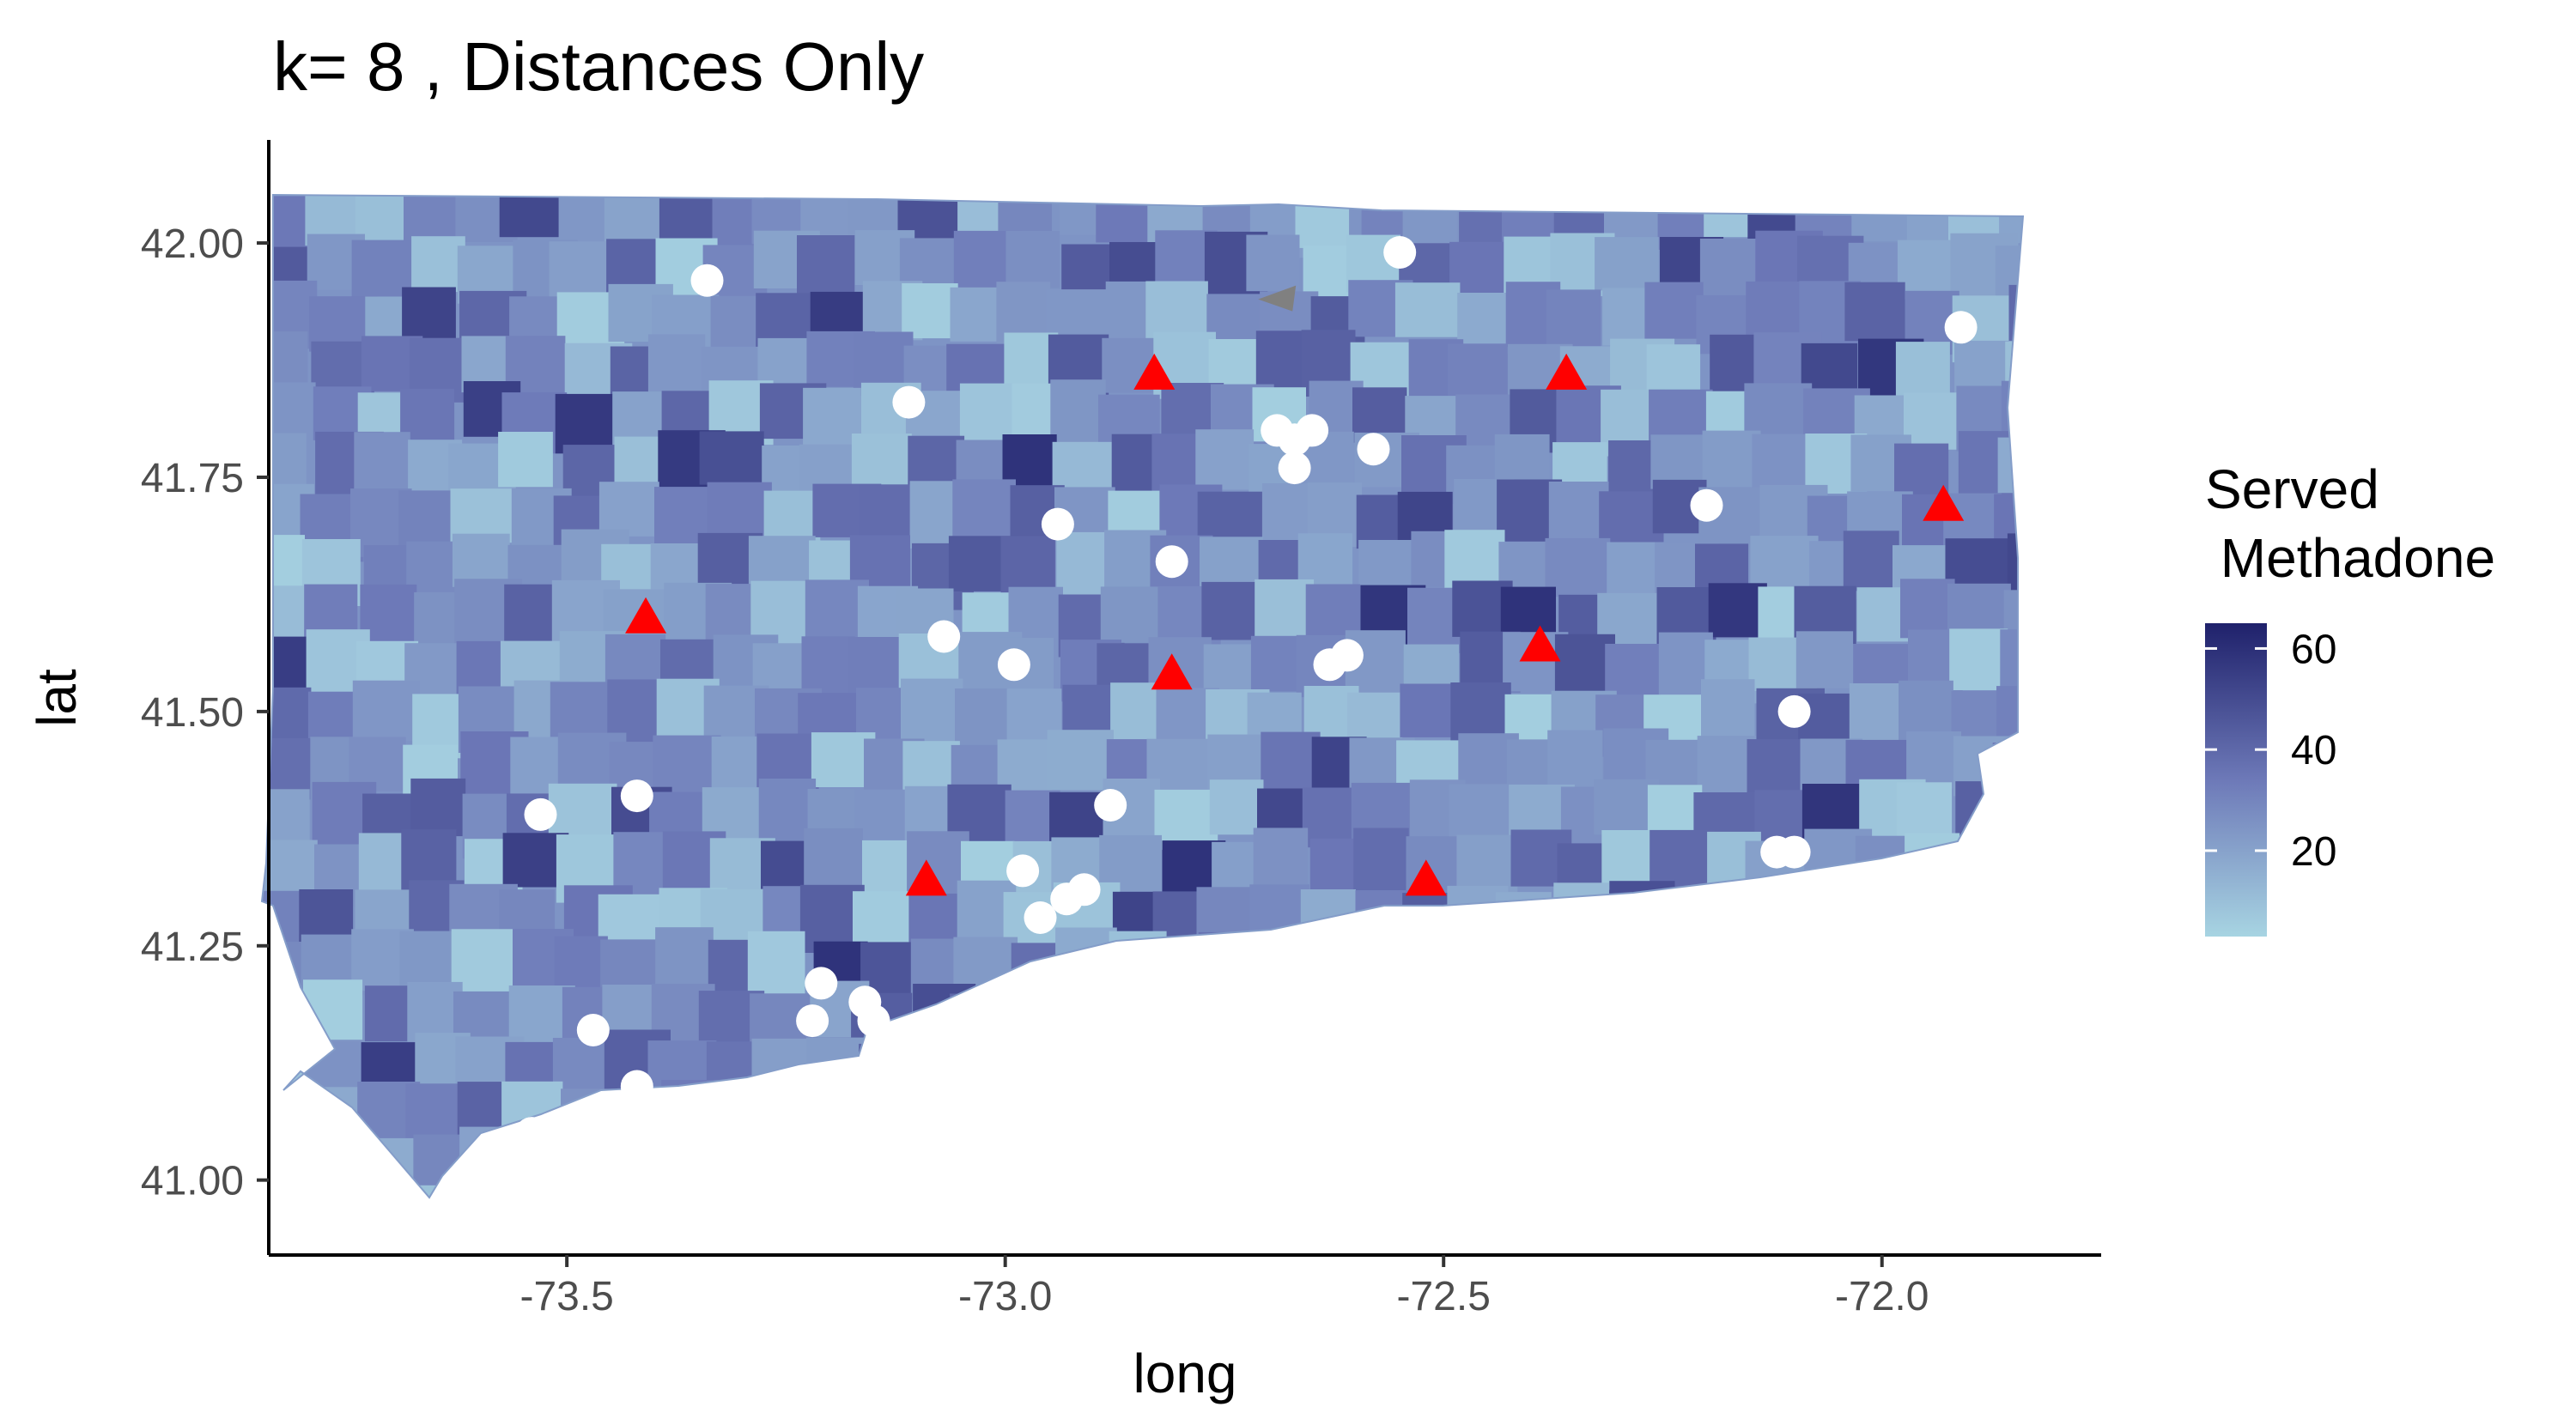 This screenshot has width=2576, height=1425. Describe the element at coordinates (1005, 1296) in the screenshot. I see `x-tick-label: -73.0` at that location.